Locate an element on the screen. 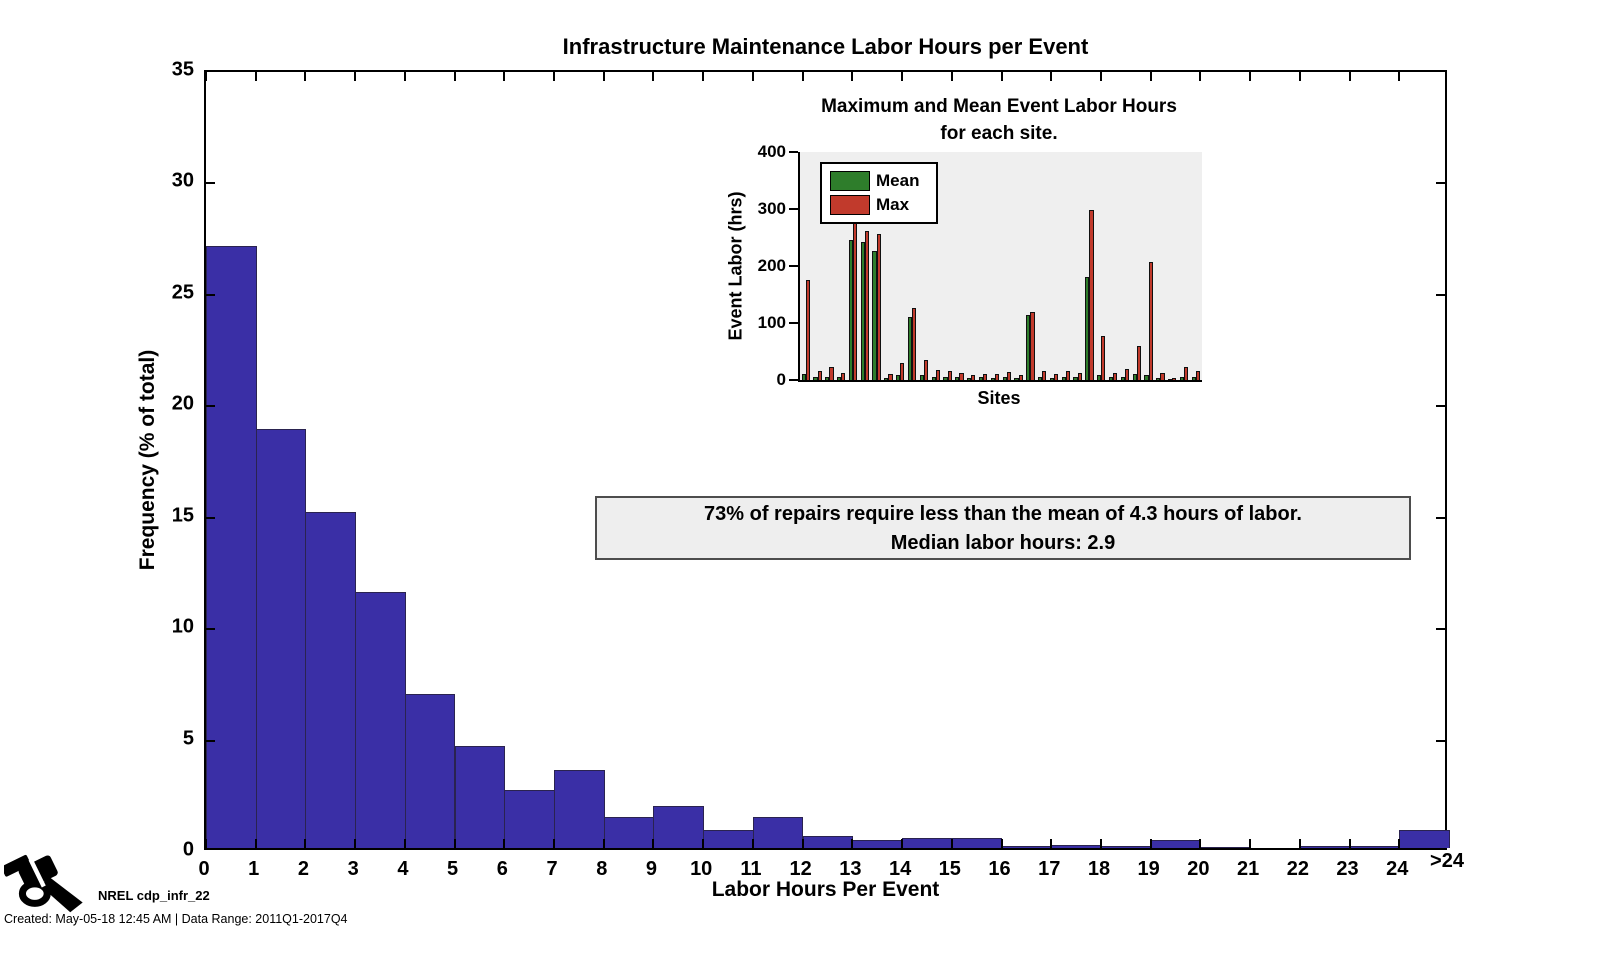 The image size is (1600, 960). x-tick-label: 22 is located at coordinates (1297, 869).